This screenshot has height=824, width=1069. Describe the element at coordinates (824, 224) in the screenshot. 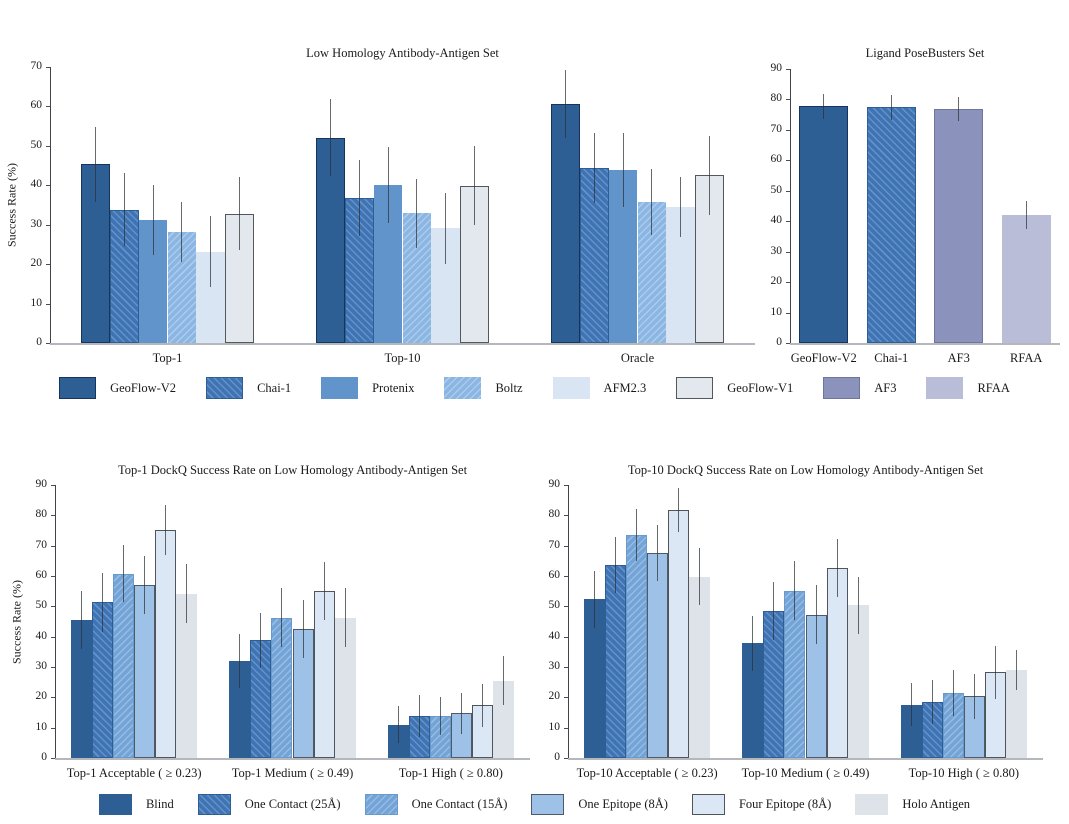

I see `bar-GeoFlow-V2` at that location.